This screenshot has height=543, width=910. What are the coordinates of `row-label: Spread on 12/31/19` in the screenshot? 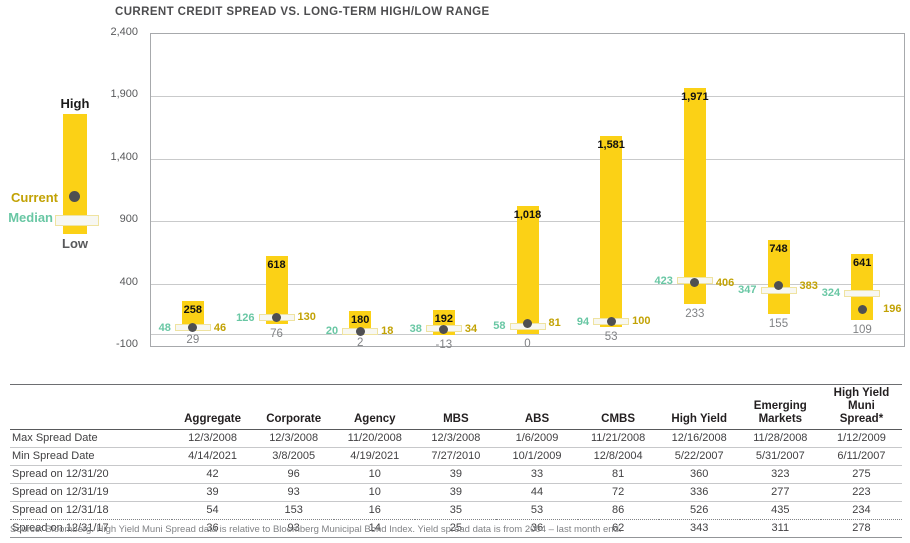 It's located at (91, 492).